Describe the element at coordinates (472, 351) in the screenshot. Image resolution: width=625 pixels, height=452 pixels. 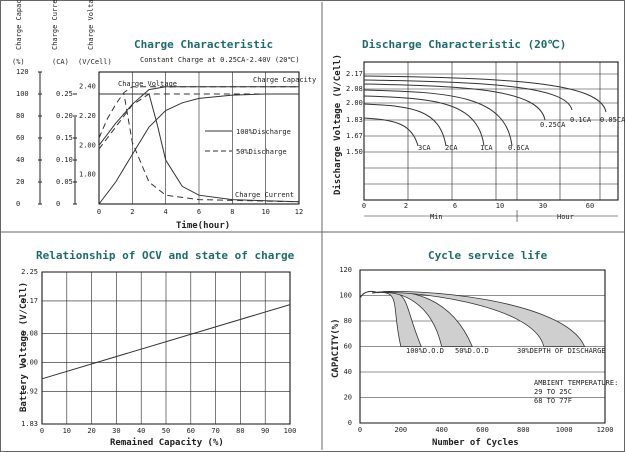
I see `band-label-50-dod: 50%D.O.D` at that location.